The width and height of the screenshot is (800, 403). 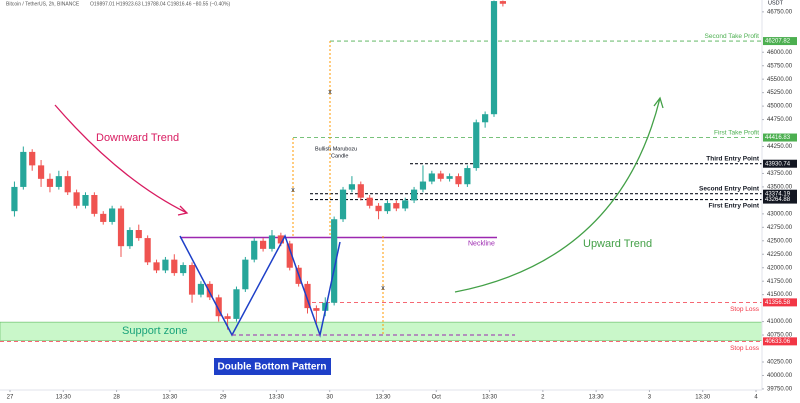 What do you see at coordinates (780, 120) in the screenshot?
I see `y-tick-label: 44750.00` at bounding box center [780, 120].